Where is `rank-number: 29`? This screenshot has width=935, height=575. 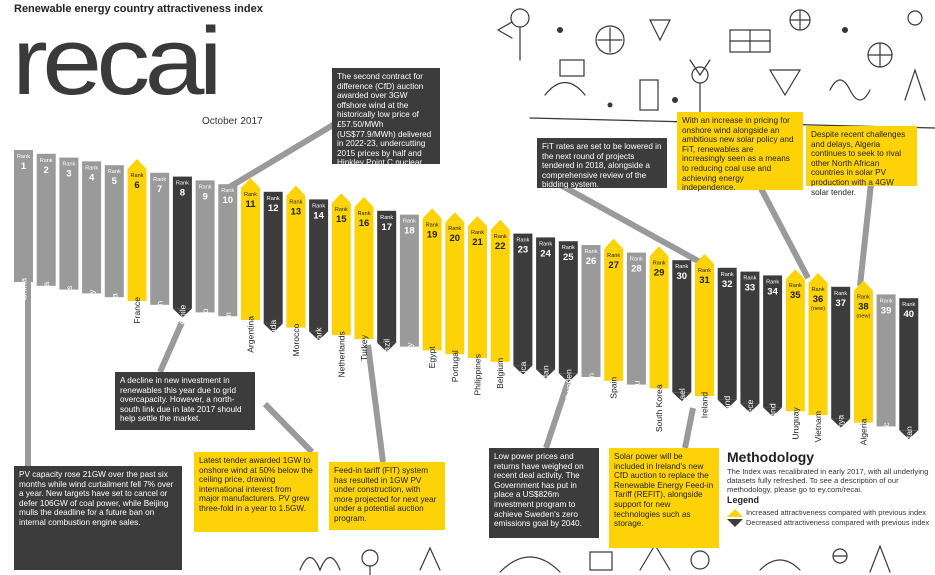
rank-number: 29 is located at coordinates (659, 272).